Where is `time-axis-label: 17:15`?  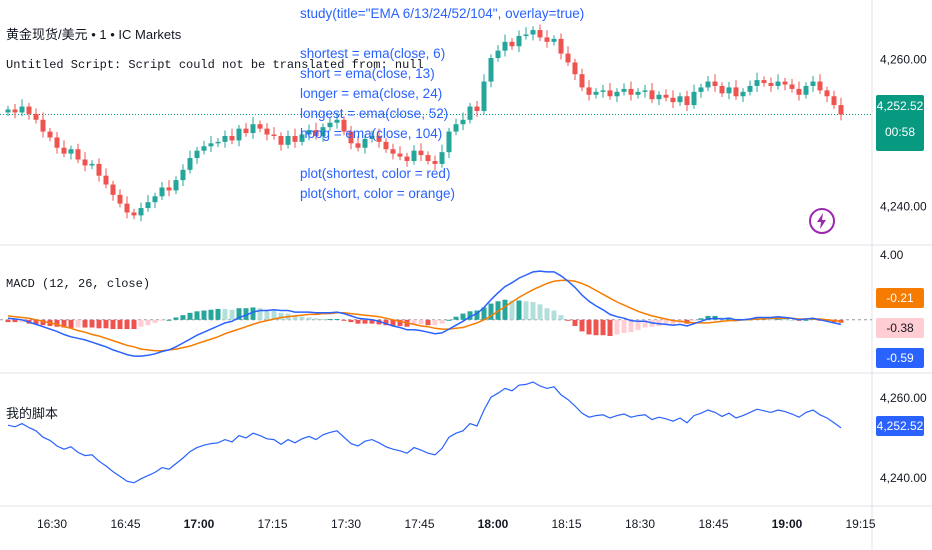 time-axis-label: 17:15 is located at coordinates (272, 524).